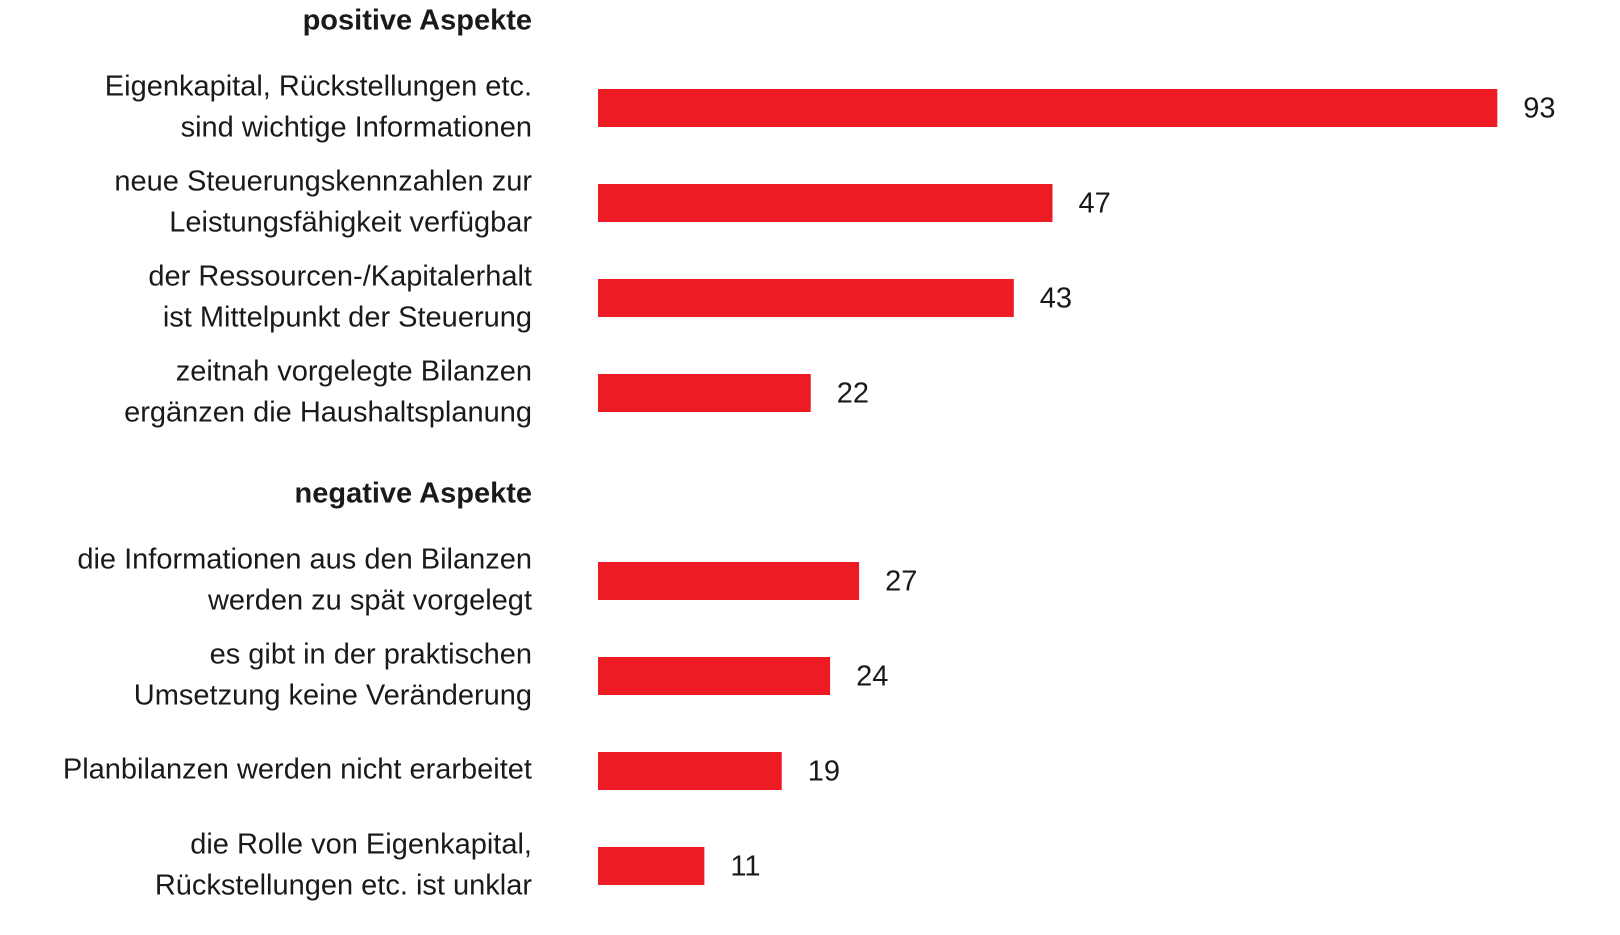 Image resolution: width=1620 pixels, height=935 pixels. I want to click on category-label: Eigenkapital, Rückstellungen etc., so click(318, 87).